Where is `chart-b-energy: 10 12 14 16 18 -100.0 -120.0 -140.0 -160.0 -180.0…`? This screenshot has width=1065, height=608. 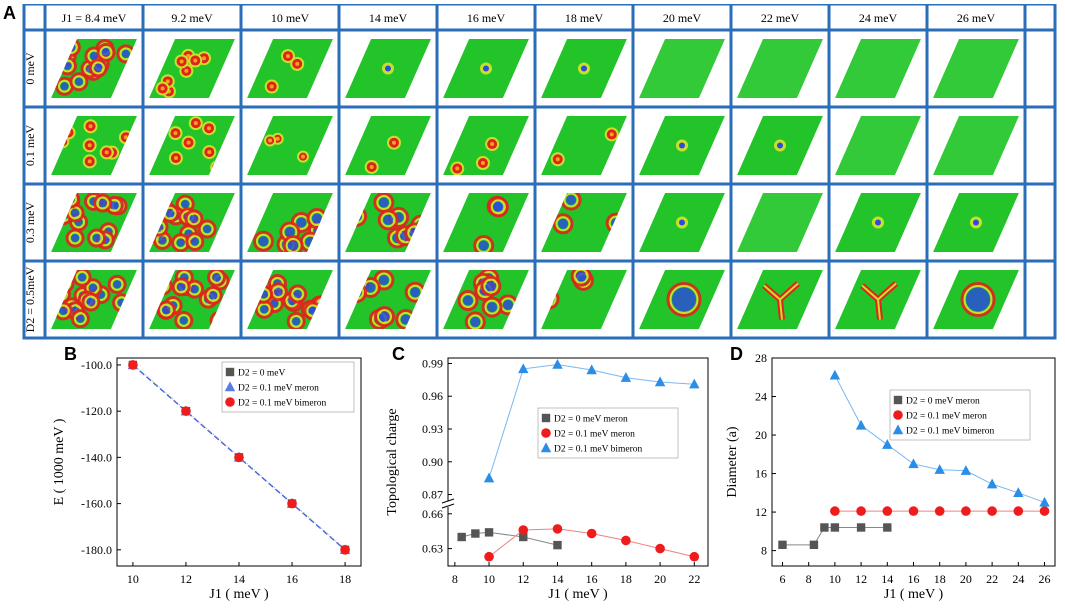 chart-b-energy: 10 12 14 16 18 -100.0 -120.0 -140.0 -160.0 -180.0… is located at coordinates (207, 479).